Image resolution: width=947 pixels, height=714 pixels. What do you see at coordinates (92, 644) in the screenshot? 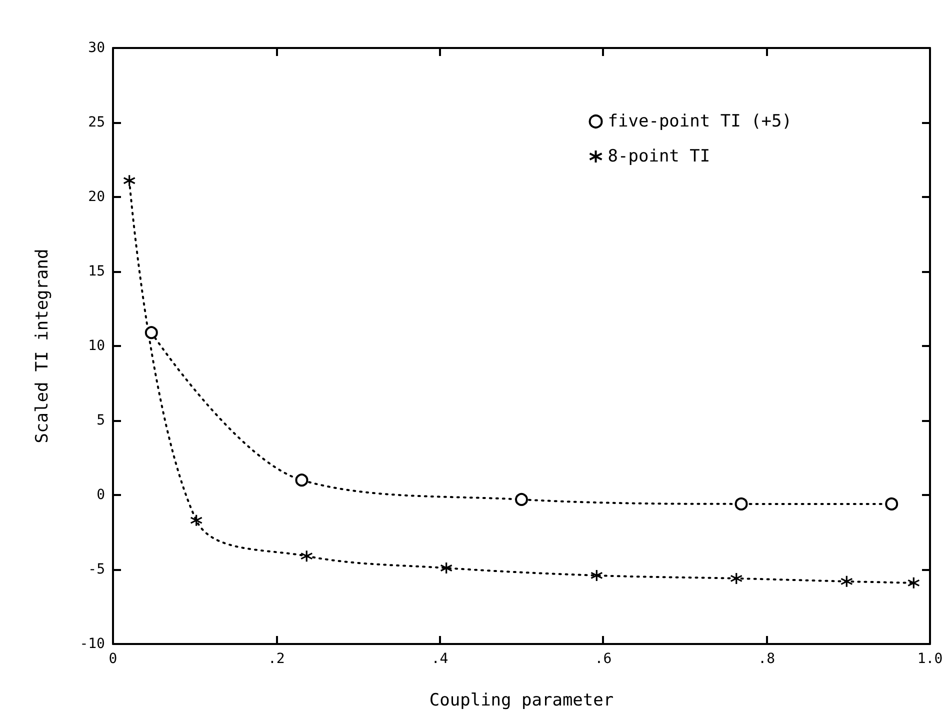
I see `y-tick-label: -10` at bounding box center [92, 644].